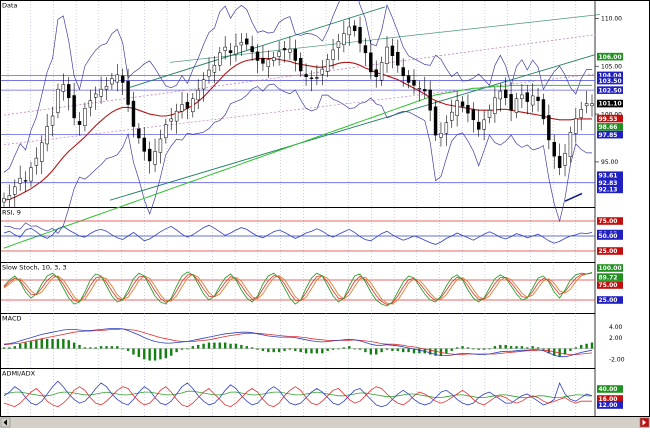 This screenshot has width=650, height=432. What do you see at coordinates (19, 374) in the screenshot?
I see `adx-panel-label: ADMI/ADX` at bounding box center [19, 374].